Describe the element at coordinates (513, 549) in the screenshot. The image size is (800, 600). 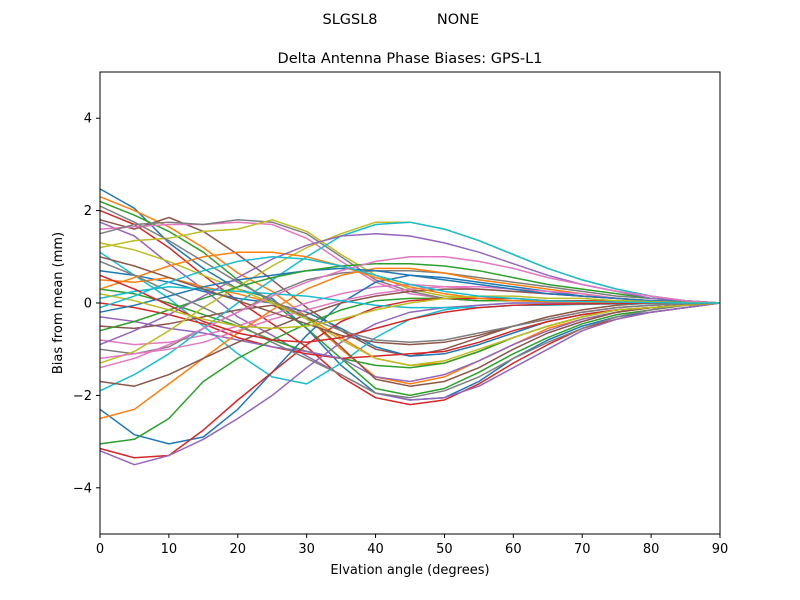
I see `x-tick-label: 60` at that location.